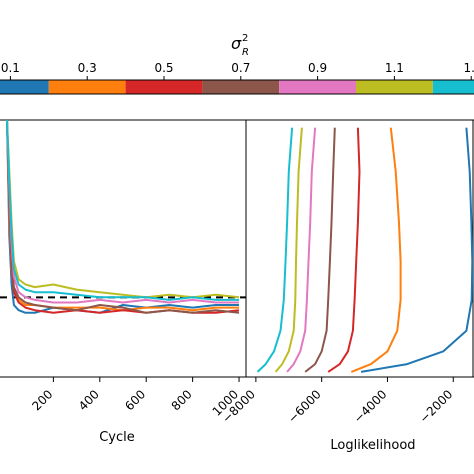  I want to click on colorbar-label-subscript: R, so click(245, 52).